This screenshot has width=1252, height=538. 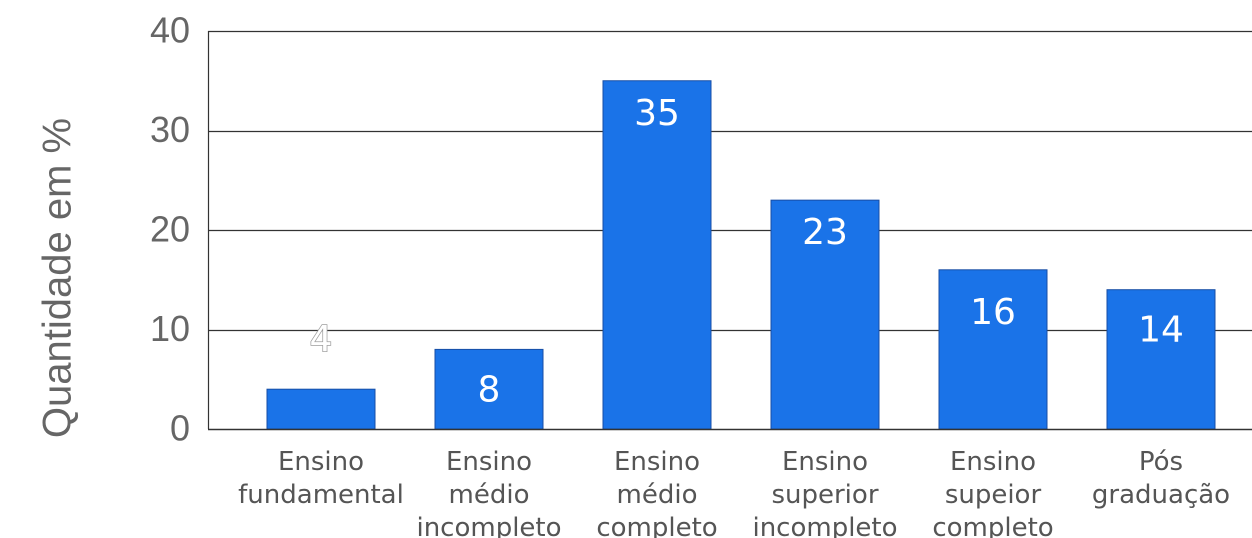 I want to click on x-category-label: graduação, so click(x=1161, y=495).